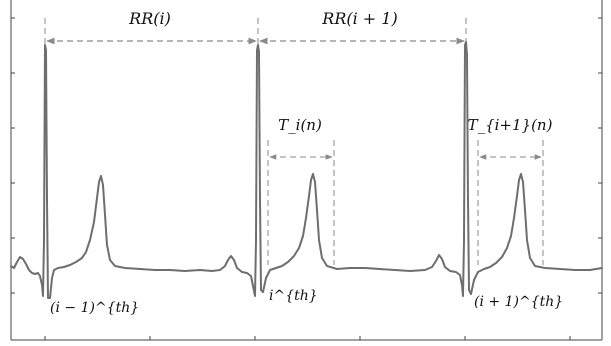 The height and width of the screenshot is (346, 611). Describe the element at coordinates (255, 33) in the screenshot. I see `r-peak-markers` at that location.